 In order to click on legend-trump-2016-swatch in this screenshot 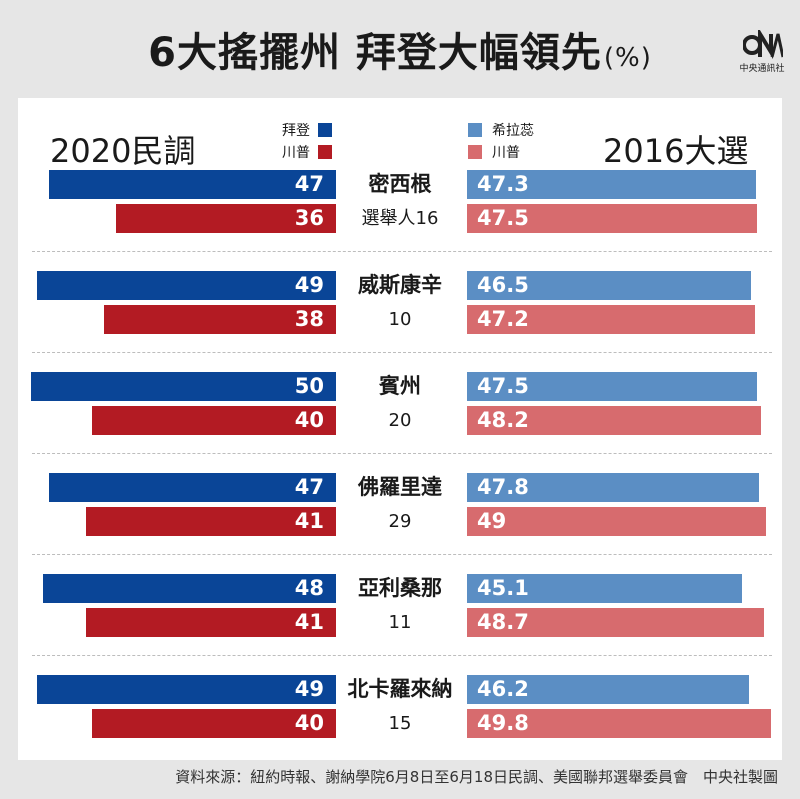, I will do `click(475, 152)`.